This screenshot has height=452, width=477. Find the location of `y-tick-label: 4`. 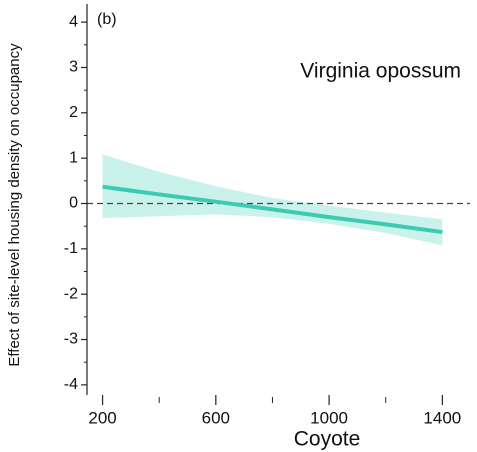

y-tick-label: 4 is located at coordinates (73, 21).